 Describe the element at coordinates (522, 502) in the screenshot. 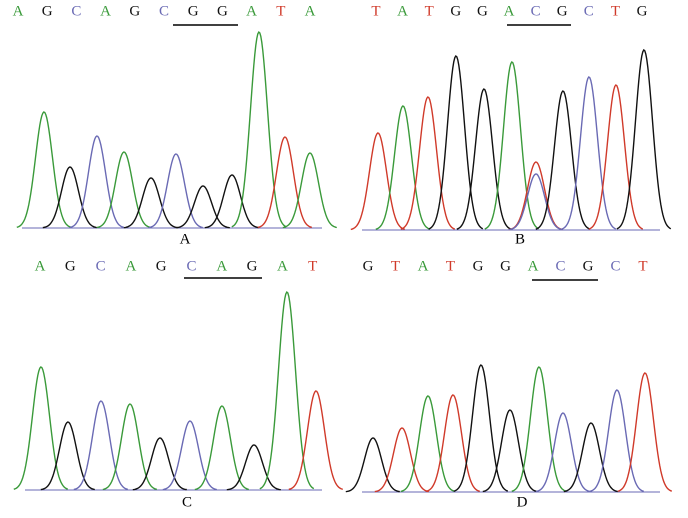

I see `panel-label: D` at that location.